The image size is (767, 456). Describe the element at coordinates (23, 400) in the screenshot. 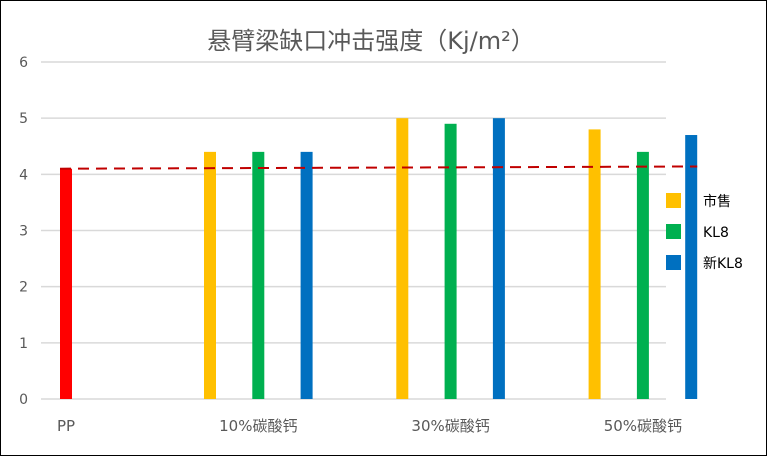

I see `y-tick-label: 0` at that location.